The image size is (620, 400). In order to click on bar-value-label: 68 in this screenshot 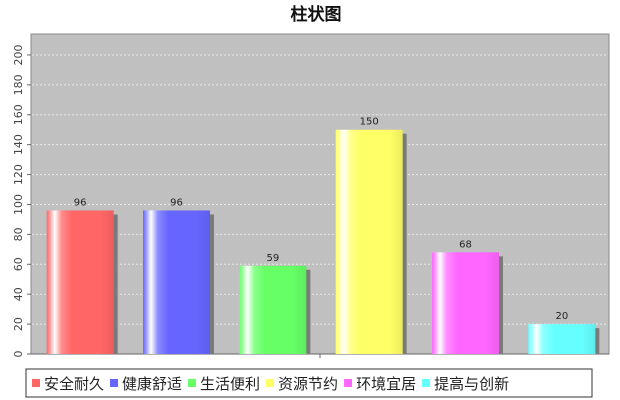, I will do `click(465, 244)`.